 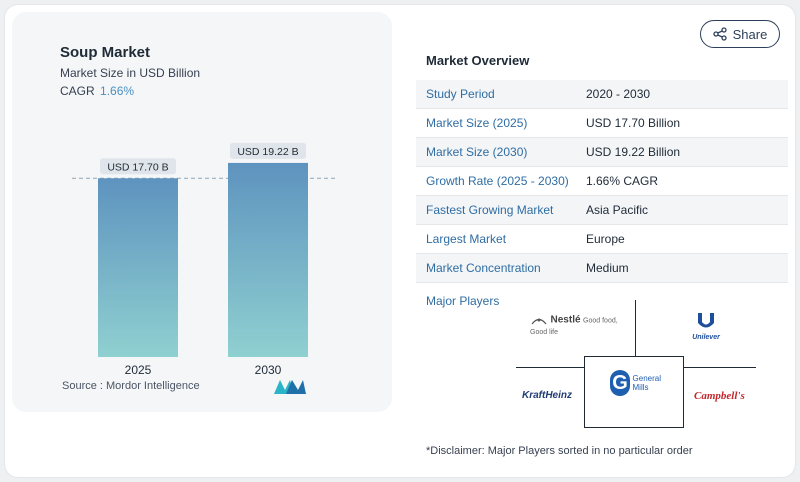 I want to click on player-kraftheinz: KraftHeinz, so click(x=547, y=395).